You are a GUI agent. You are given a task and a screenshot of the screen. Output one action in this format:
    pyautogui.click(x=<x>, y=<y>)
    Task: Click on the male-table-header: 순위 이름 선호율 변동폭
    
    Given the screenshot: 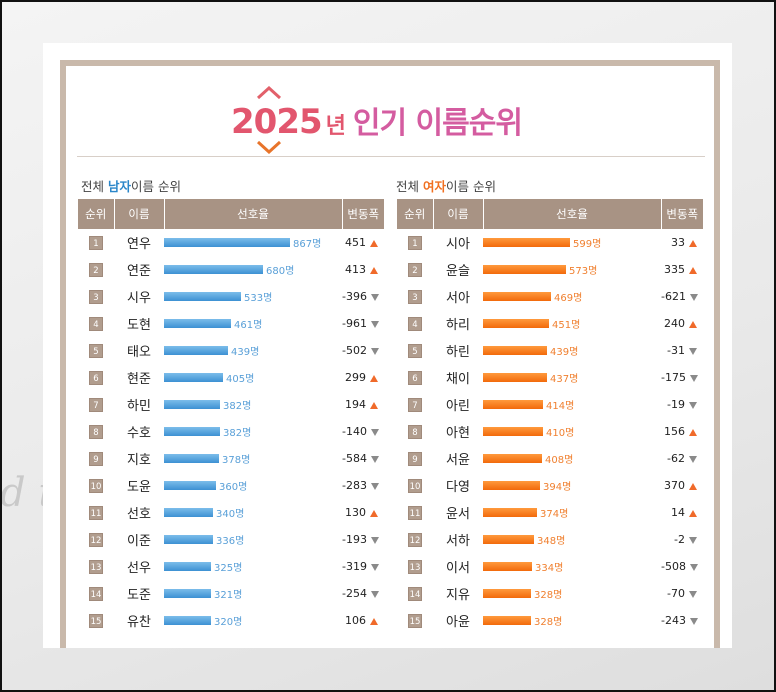 What is the action you would take?
    pyautogui.click(x=231, y=214)
    